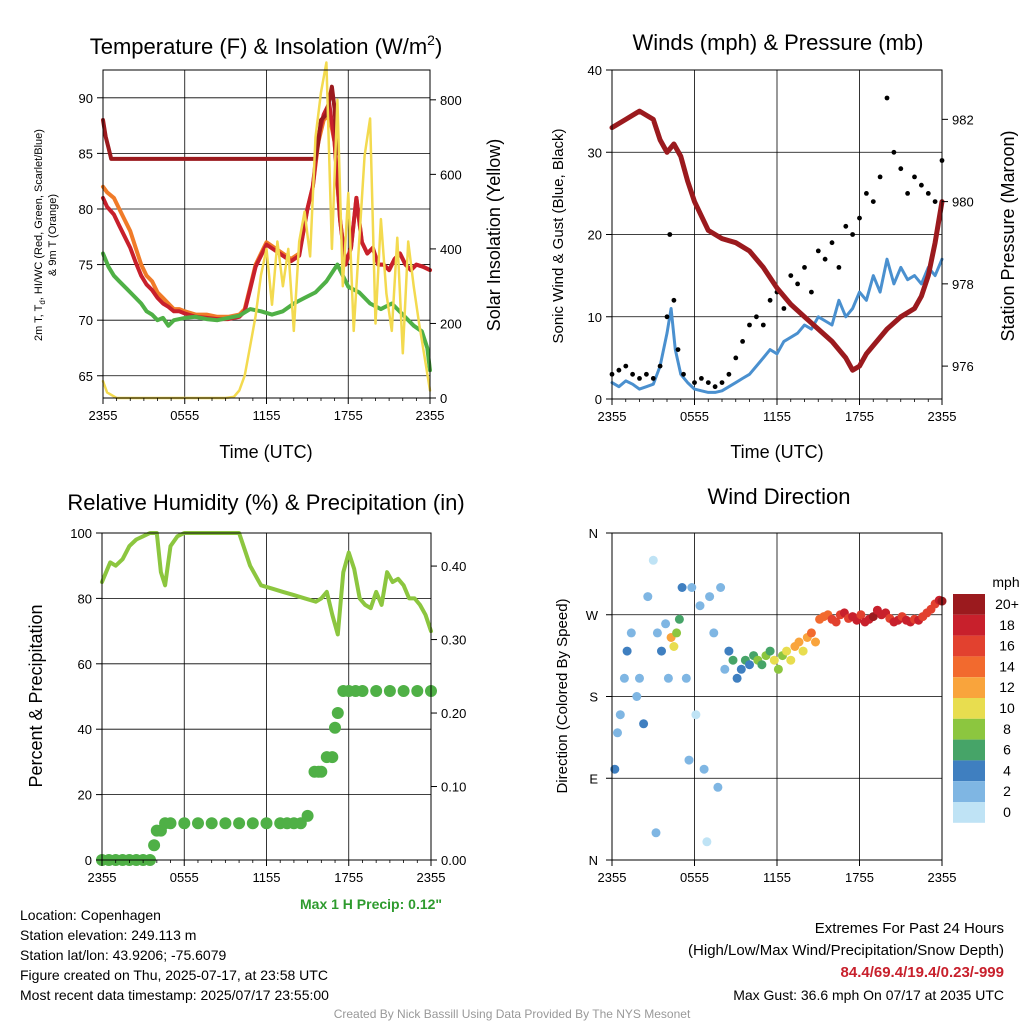  What do you see at coordinates (1007, 729) in the screenshot?
I see `colorbar-label: 8` at bounding box center [1007, 729].